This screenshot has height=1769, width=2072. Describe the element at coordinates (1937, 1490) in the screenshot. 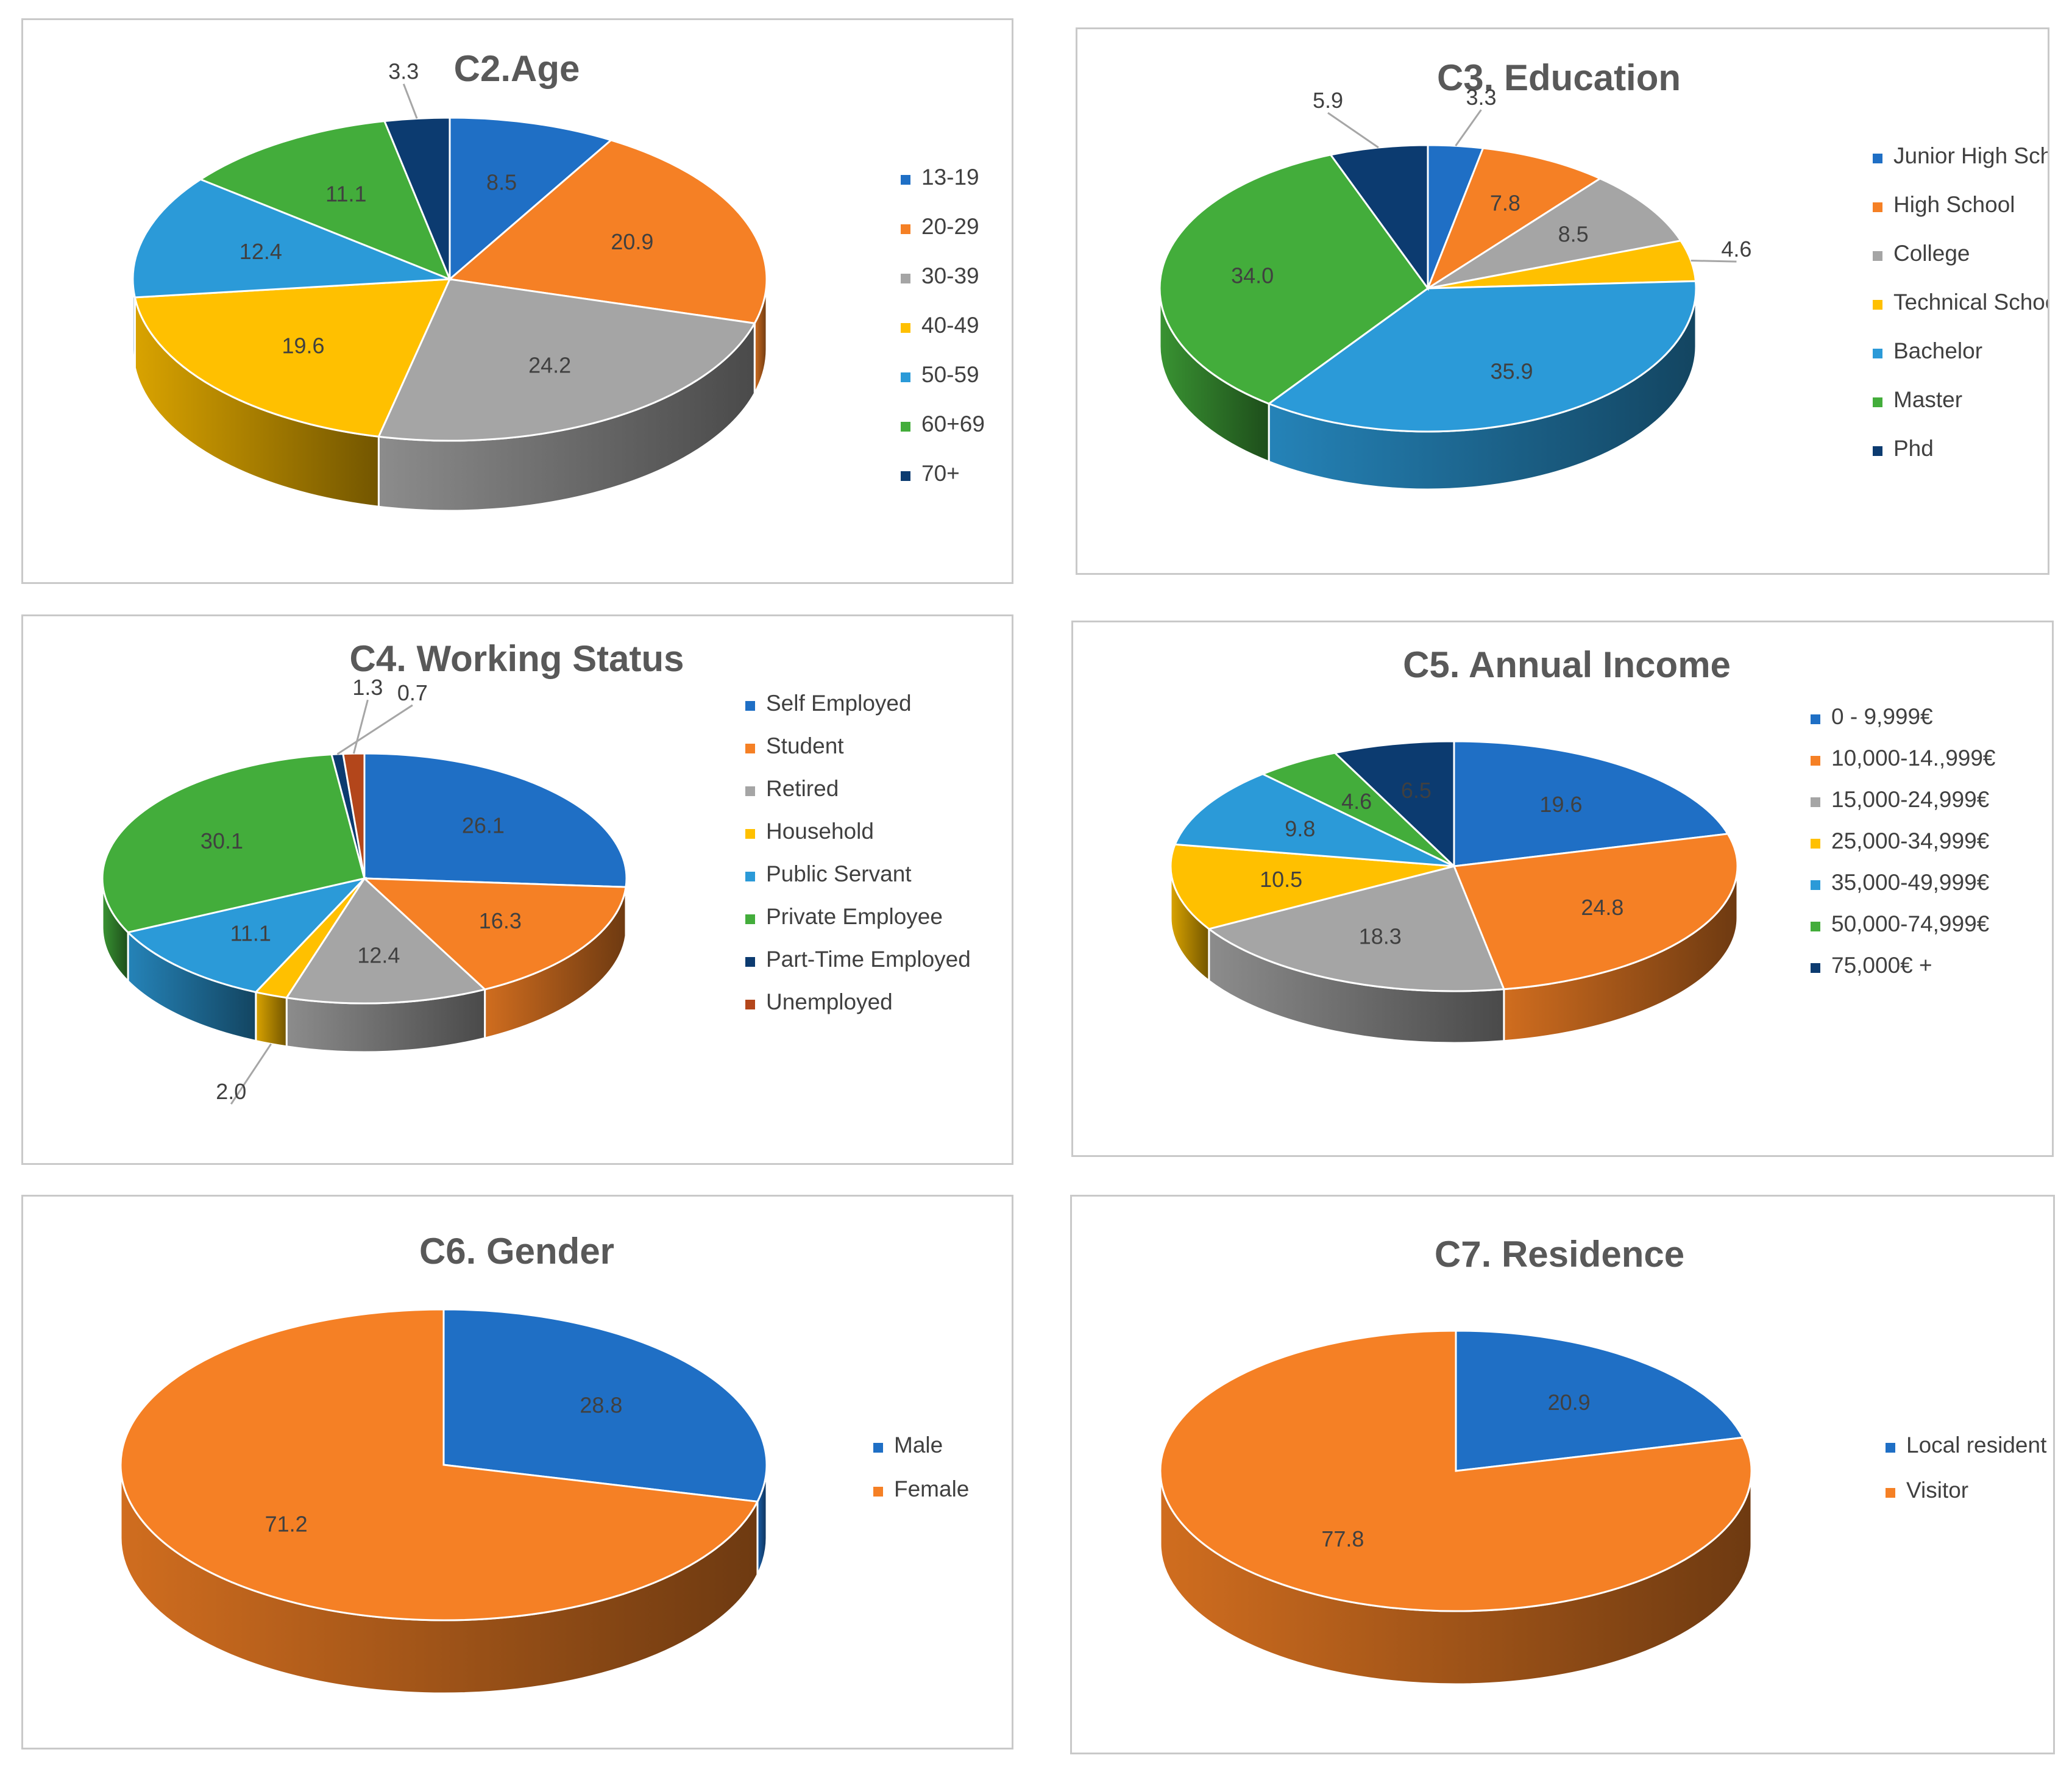

I see `legend-label: Visitor` at that location.